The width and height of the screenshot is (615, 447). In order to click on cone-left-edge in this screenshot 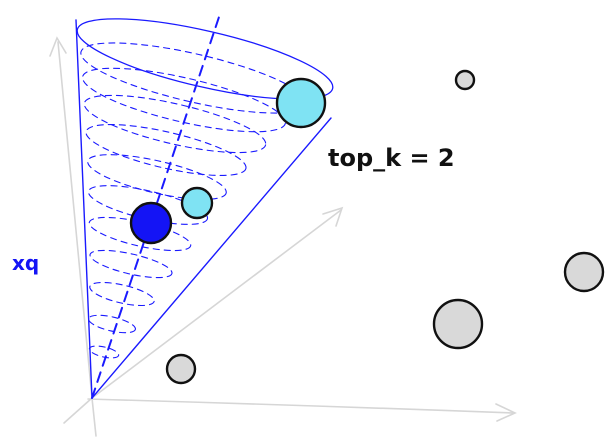, I will do `click(84, 209)`.